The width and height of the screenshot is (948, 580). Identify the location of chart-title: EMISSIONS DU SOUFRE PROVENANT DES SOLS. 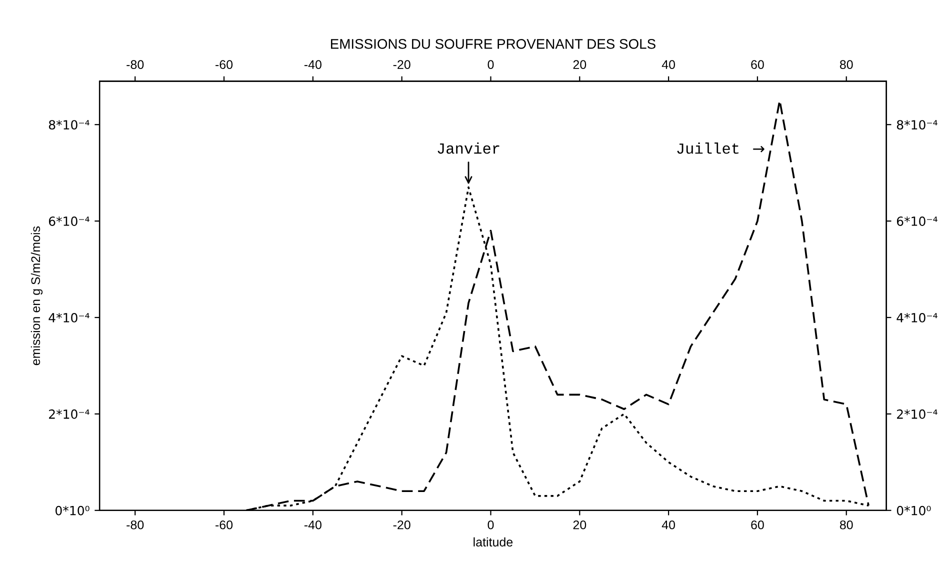
(493, 44).